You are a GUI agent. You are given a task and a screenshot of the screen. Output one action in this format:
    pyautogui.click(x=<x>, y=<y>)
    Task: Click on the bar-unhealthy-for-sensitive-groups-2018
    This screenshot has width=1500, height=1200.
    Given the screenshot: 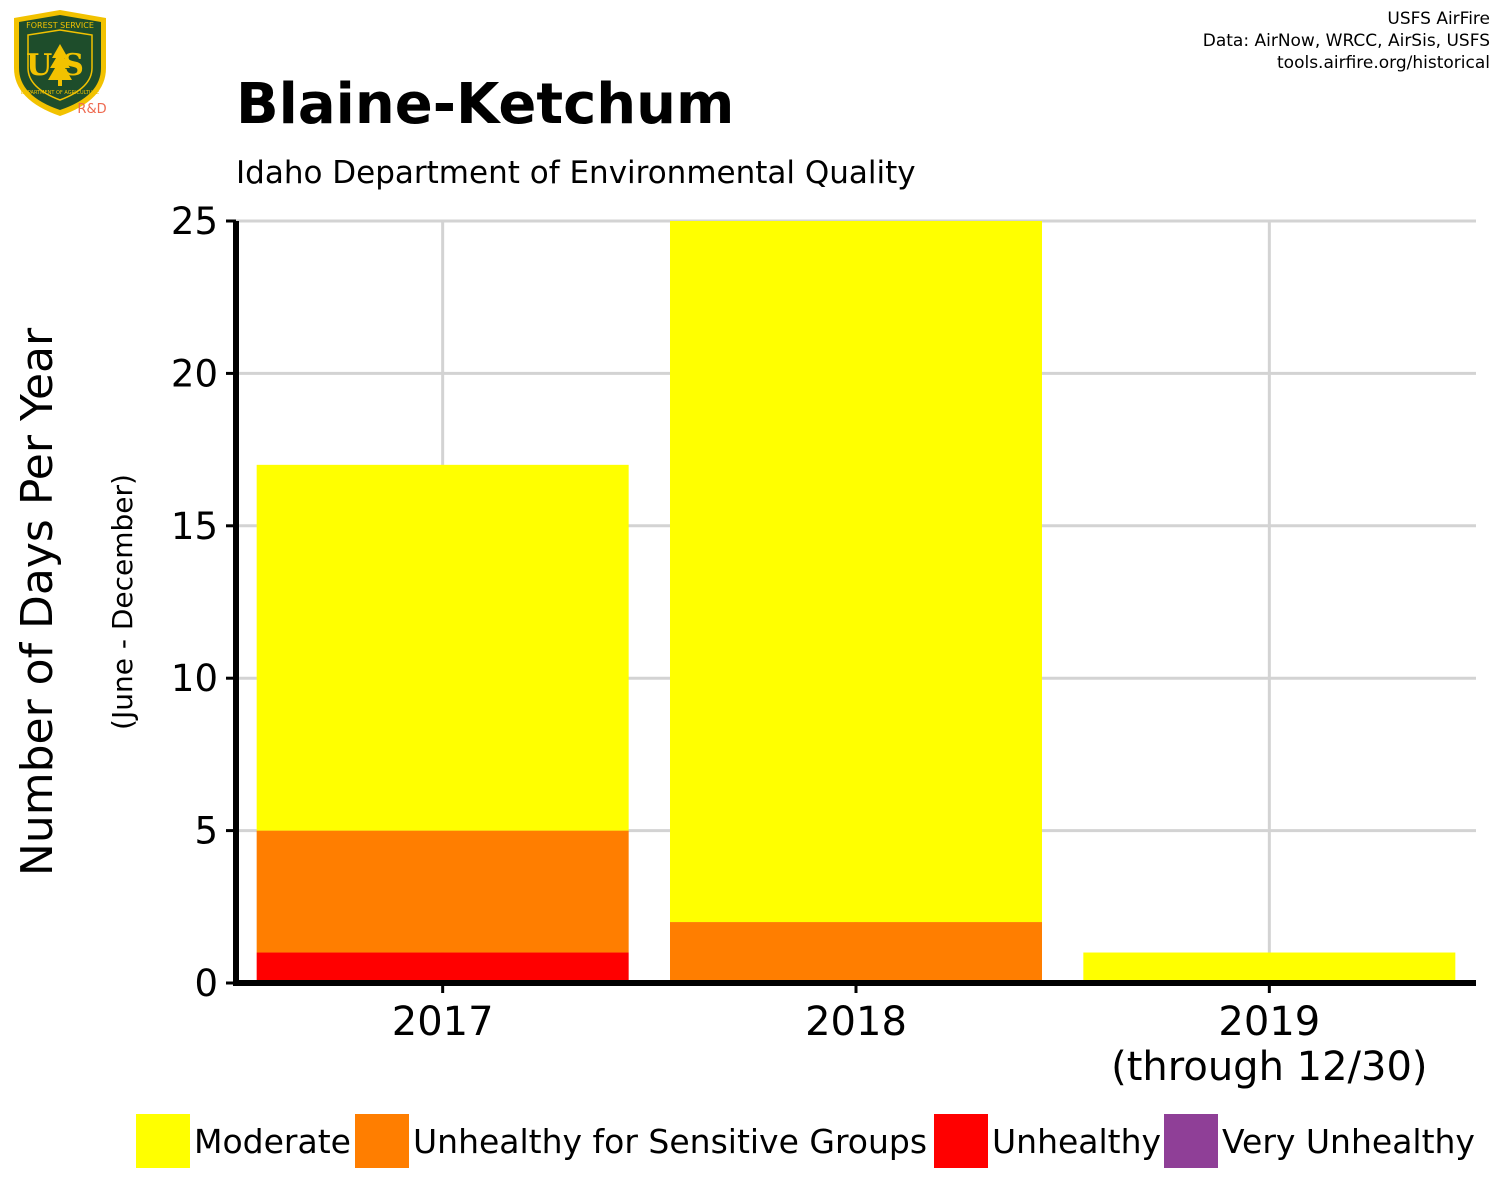 What is the action you would take?
    pyautogui.click(x=856, y=952)
    